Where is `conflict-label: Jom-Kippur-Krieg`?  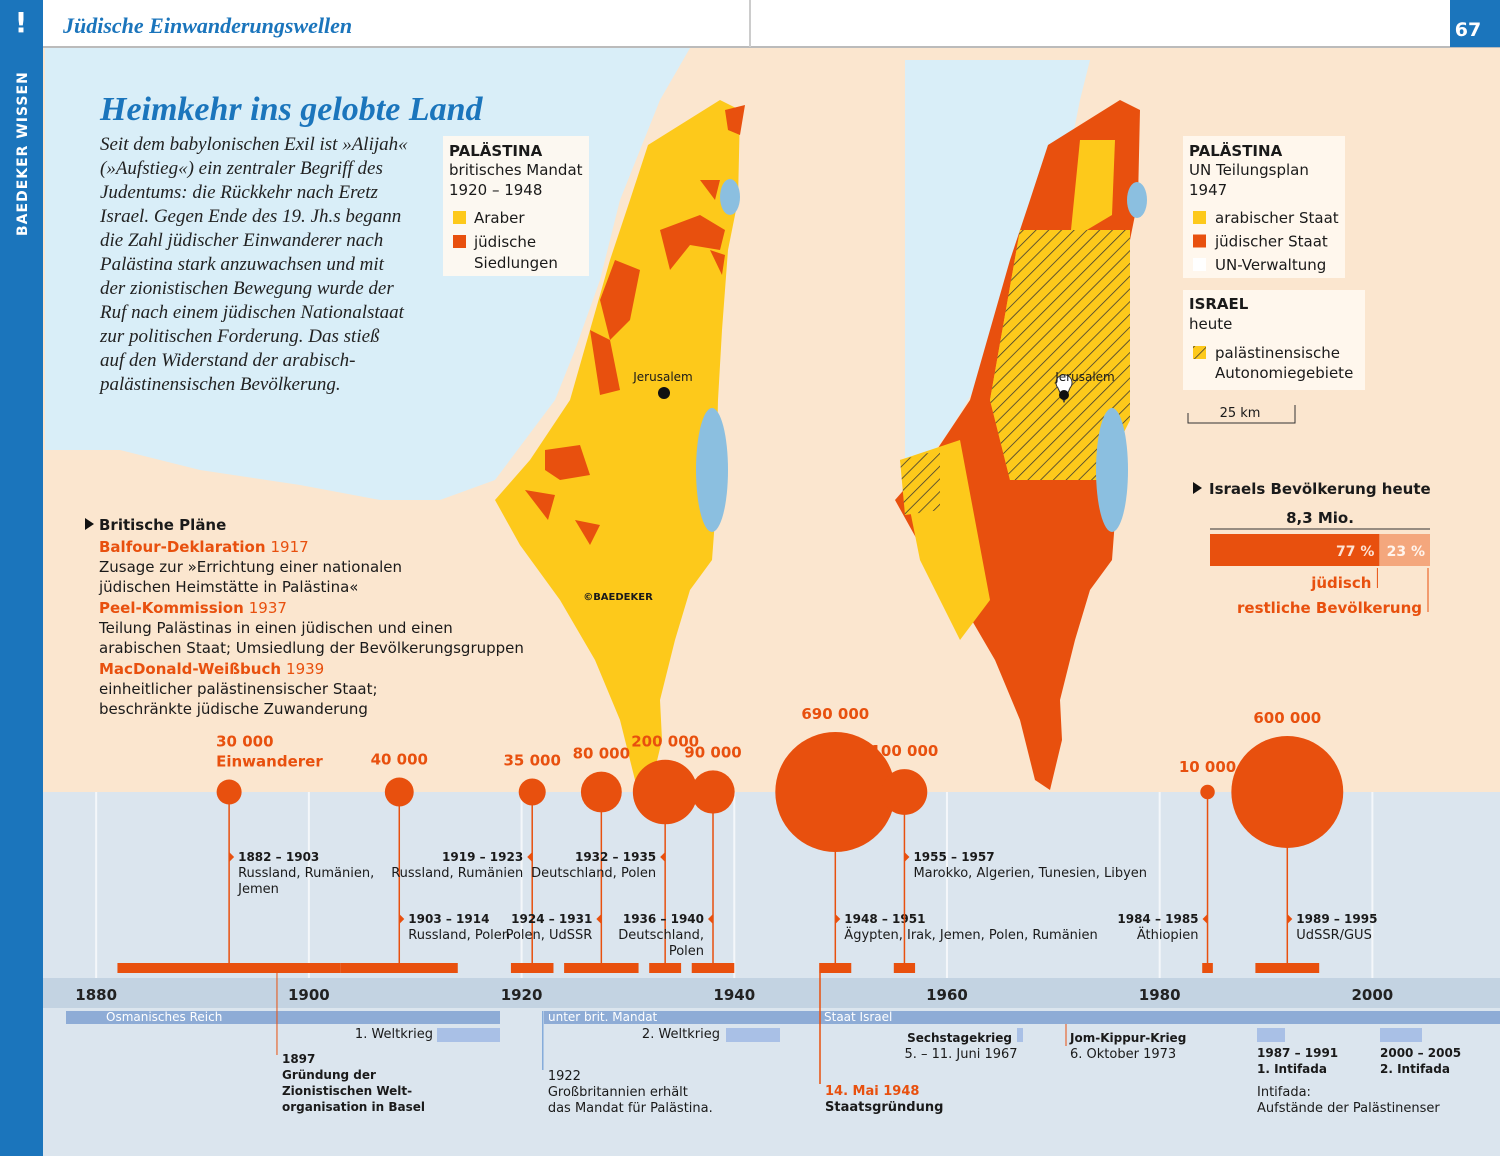 conflict-label: Jom-Kippur-Krieg is located at coordinates (1127, 1038).